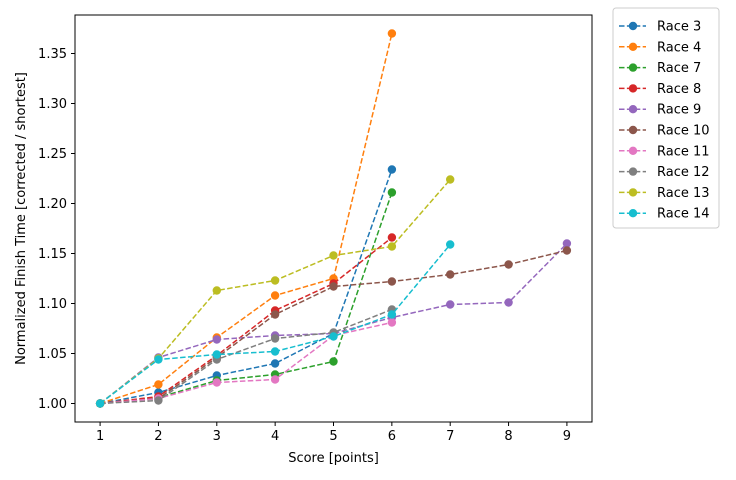  Describe the element at coordinates (679, 89) in the screenshot. I see `legend-label: Race 8` at that location.